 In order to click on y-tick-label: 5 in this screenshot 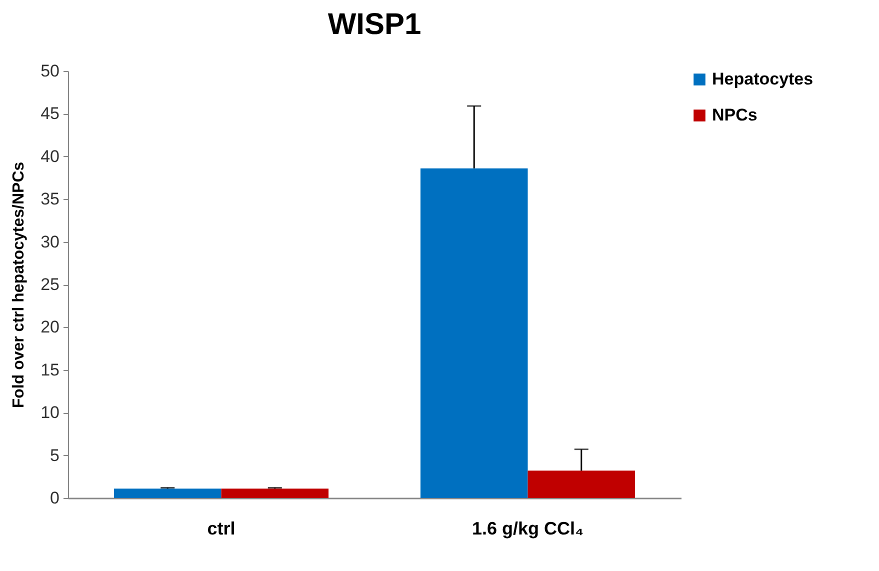, I will do `click(55, 455)`.